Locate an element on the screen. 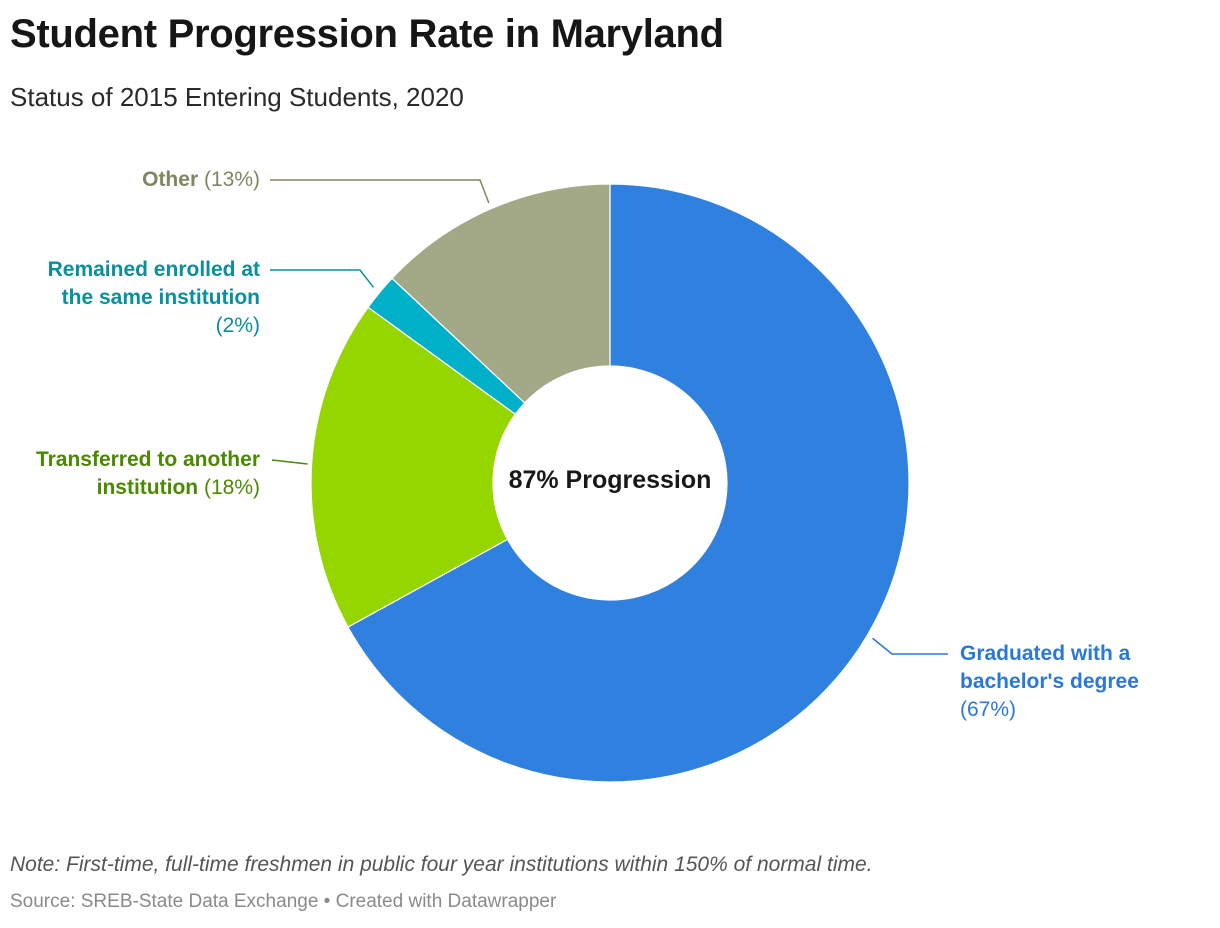 The image size is (1220, 928). leader-line-other is located at coordinates (380, 191).